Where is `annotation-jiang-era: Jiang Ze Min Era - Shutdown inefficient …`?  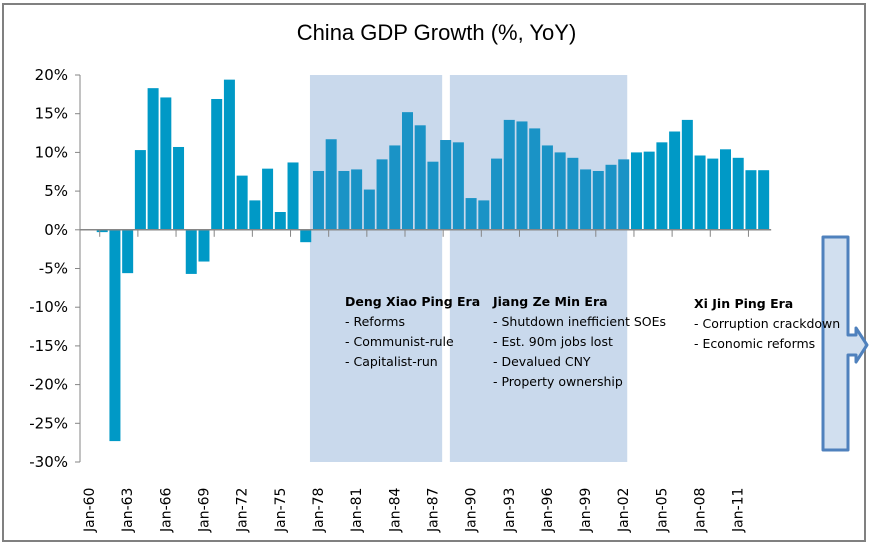
annotation-jiang-era: Jiang Ze Min Era - Shutdown inefficient … is located at coordinates (579, 342).